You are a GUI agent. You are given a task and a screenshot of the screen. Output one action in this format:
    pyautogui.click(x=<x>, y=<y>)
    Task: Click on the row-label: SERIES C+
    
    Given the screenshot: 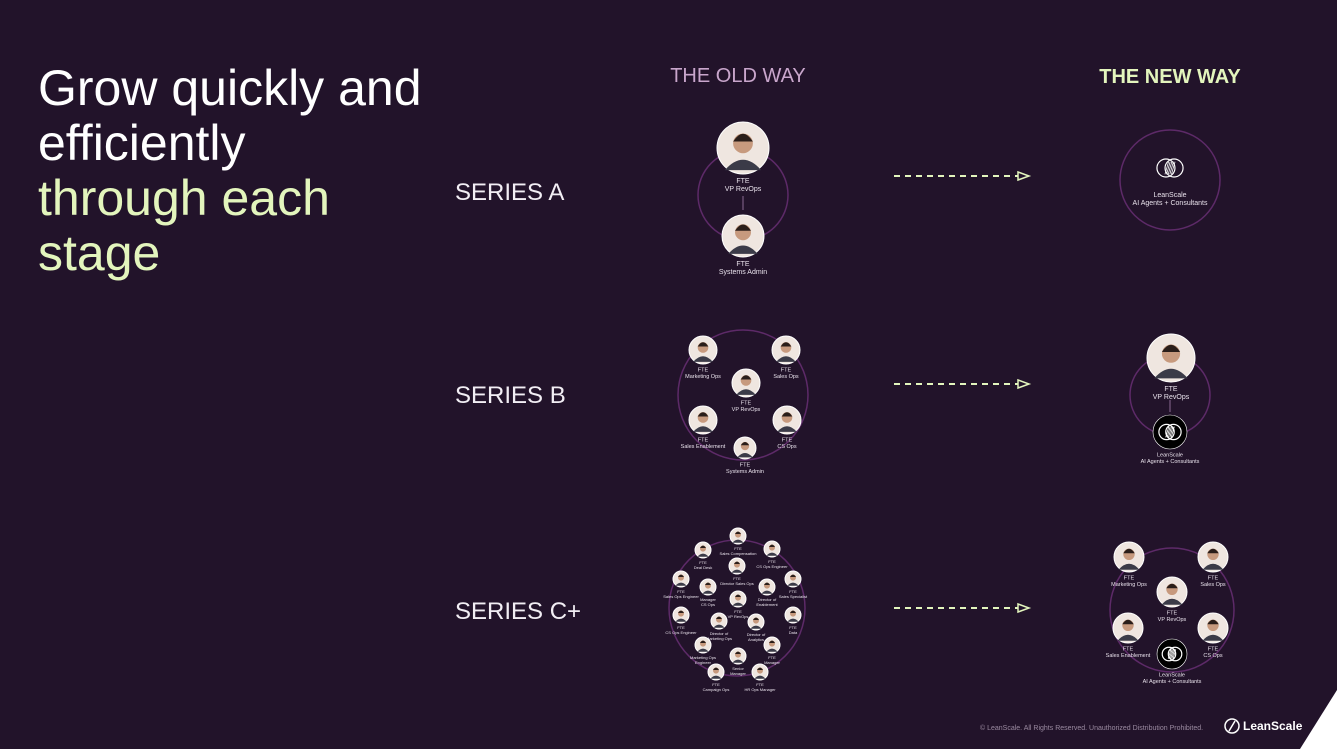 What is the action you would take?
    pyautogui.click(x=518, y=611)
    